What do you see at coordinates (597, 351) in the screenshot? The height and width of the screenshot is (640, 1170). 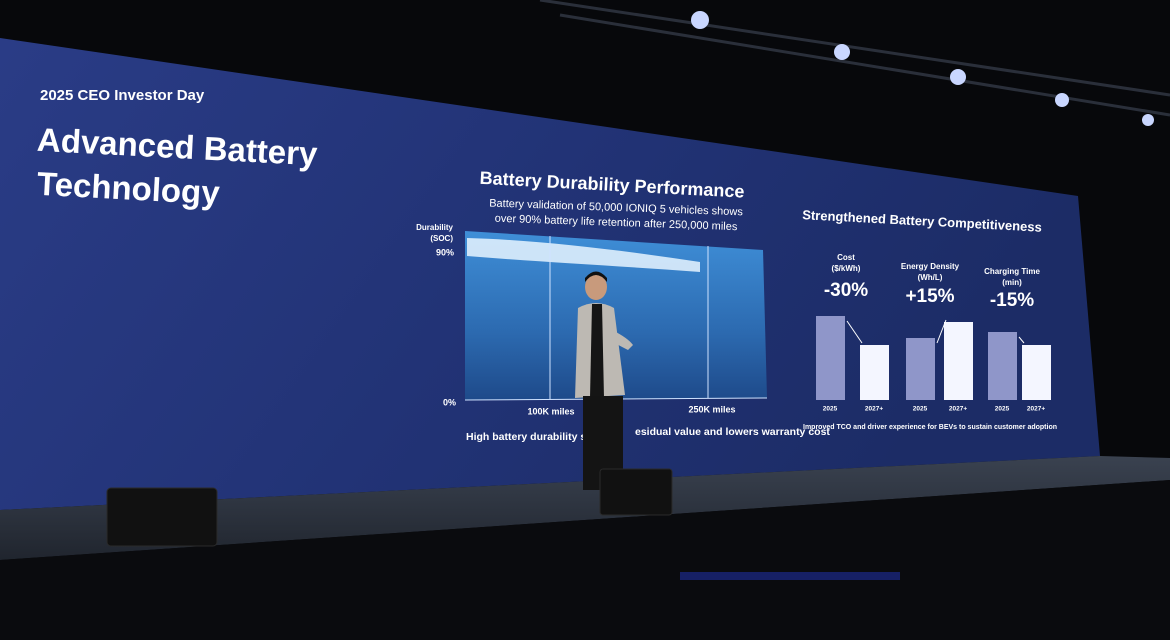 I see `shirt` at bounding box center [597, 351].